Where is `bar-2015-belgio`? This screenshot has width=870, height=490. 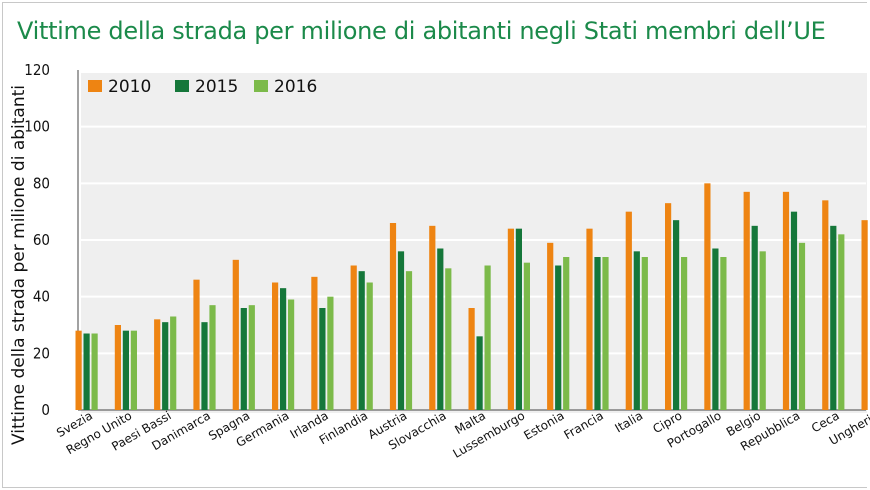
bar-2015-belgio is located at coordinates (754, 317).